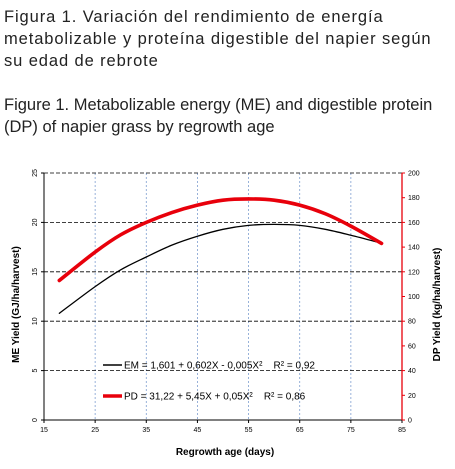  Describe the element at coordinates (44, 430) in the screenshot. I see `x-tick-label: 15` at that location.